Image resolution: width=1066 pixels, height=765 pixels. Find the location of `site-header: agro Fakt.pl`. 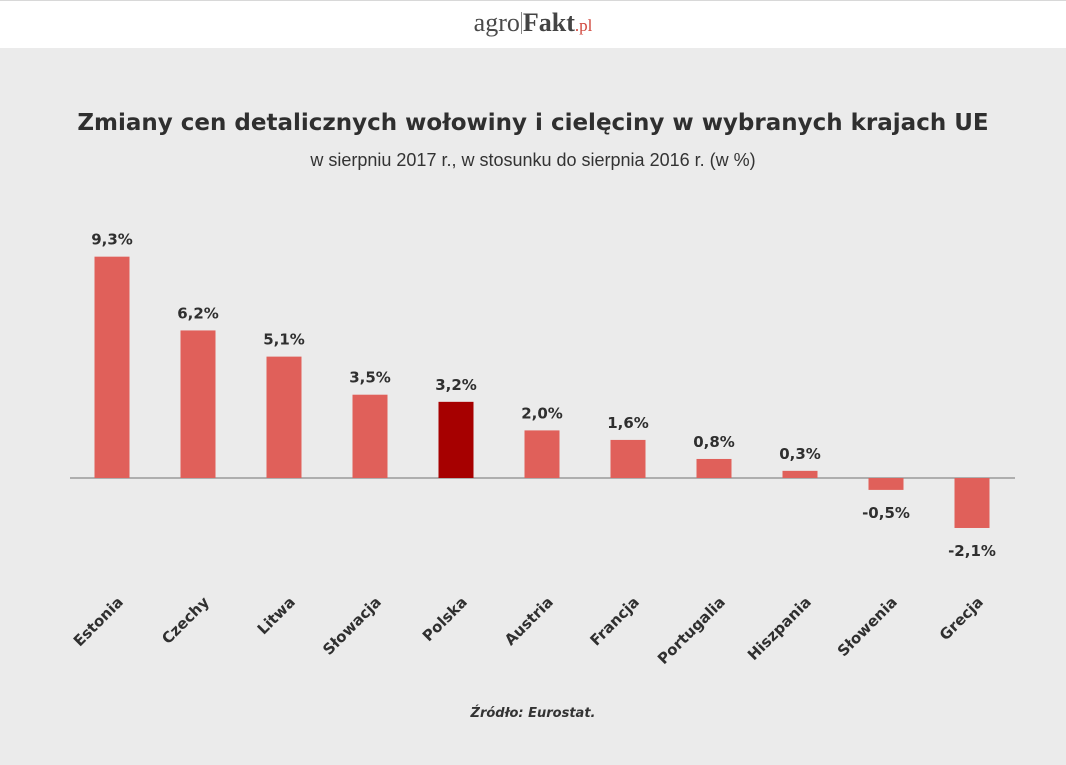

site-header: agro Fakt.pl is located at coordinates (533, 24).